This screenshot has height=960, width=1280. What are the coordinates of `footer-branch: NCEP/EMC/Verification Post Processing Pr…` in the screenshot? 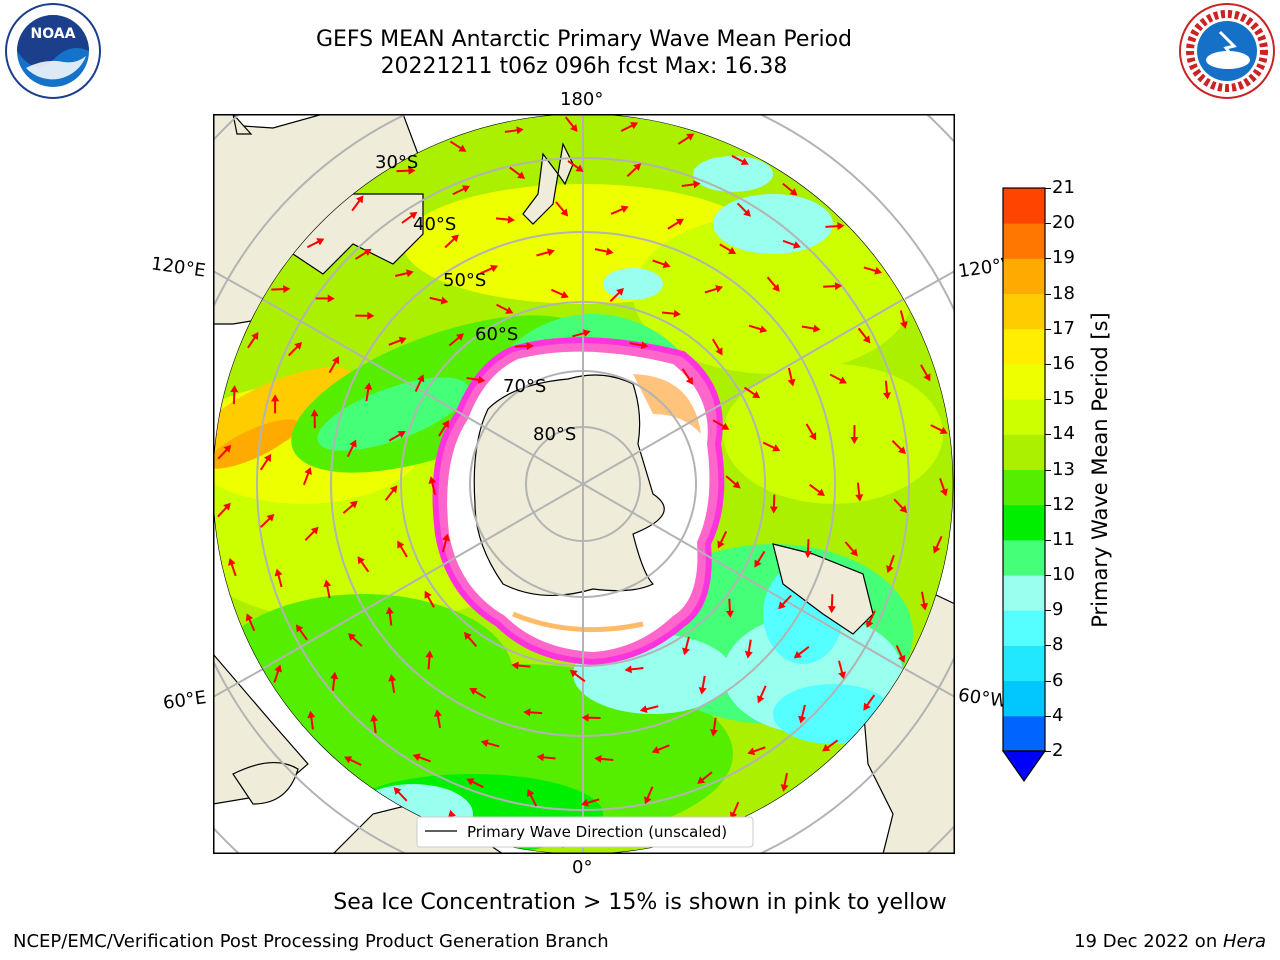 It's located at (311, 941).